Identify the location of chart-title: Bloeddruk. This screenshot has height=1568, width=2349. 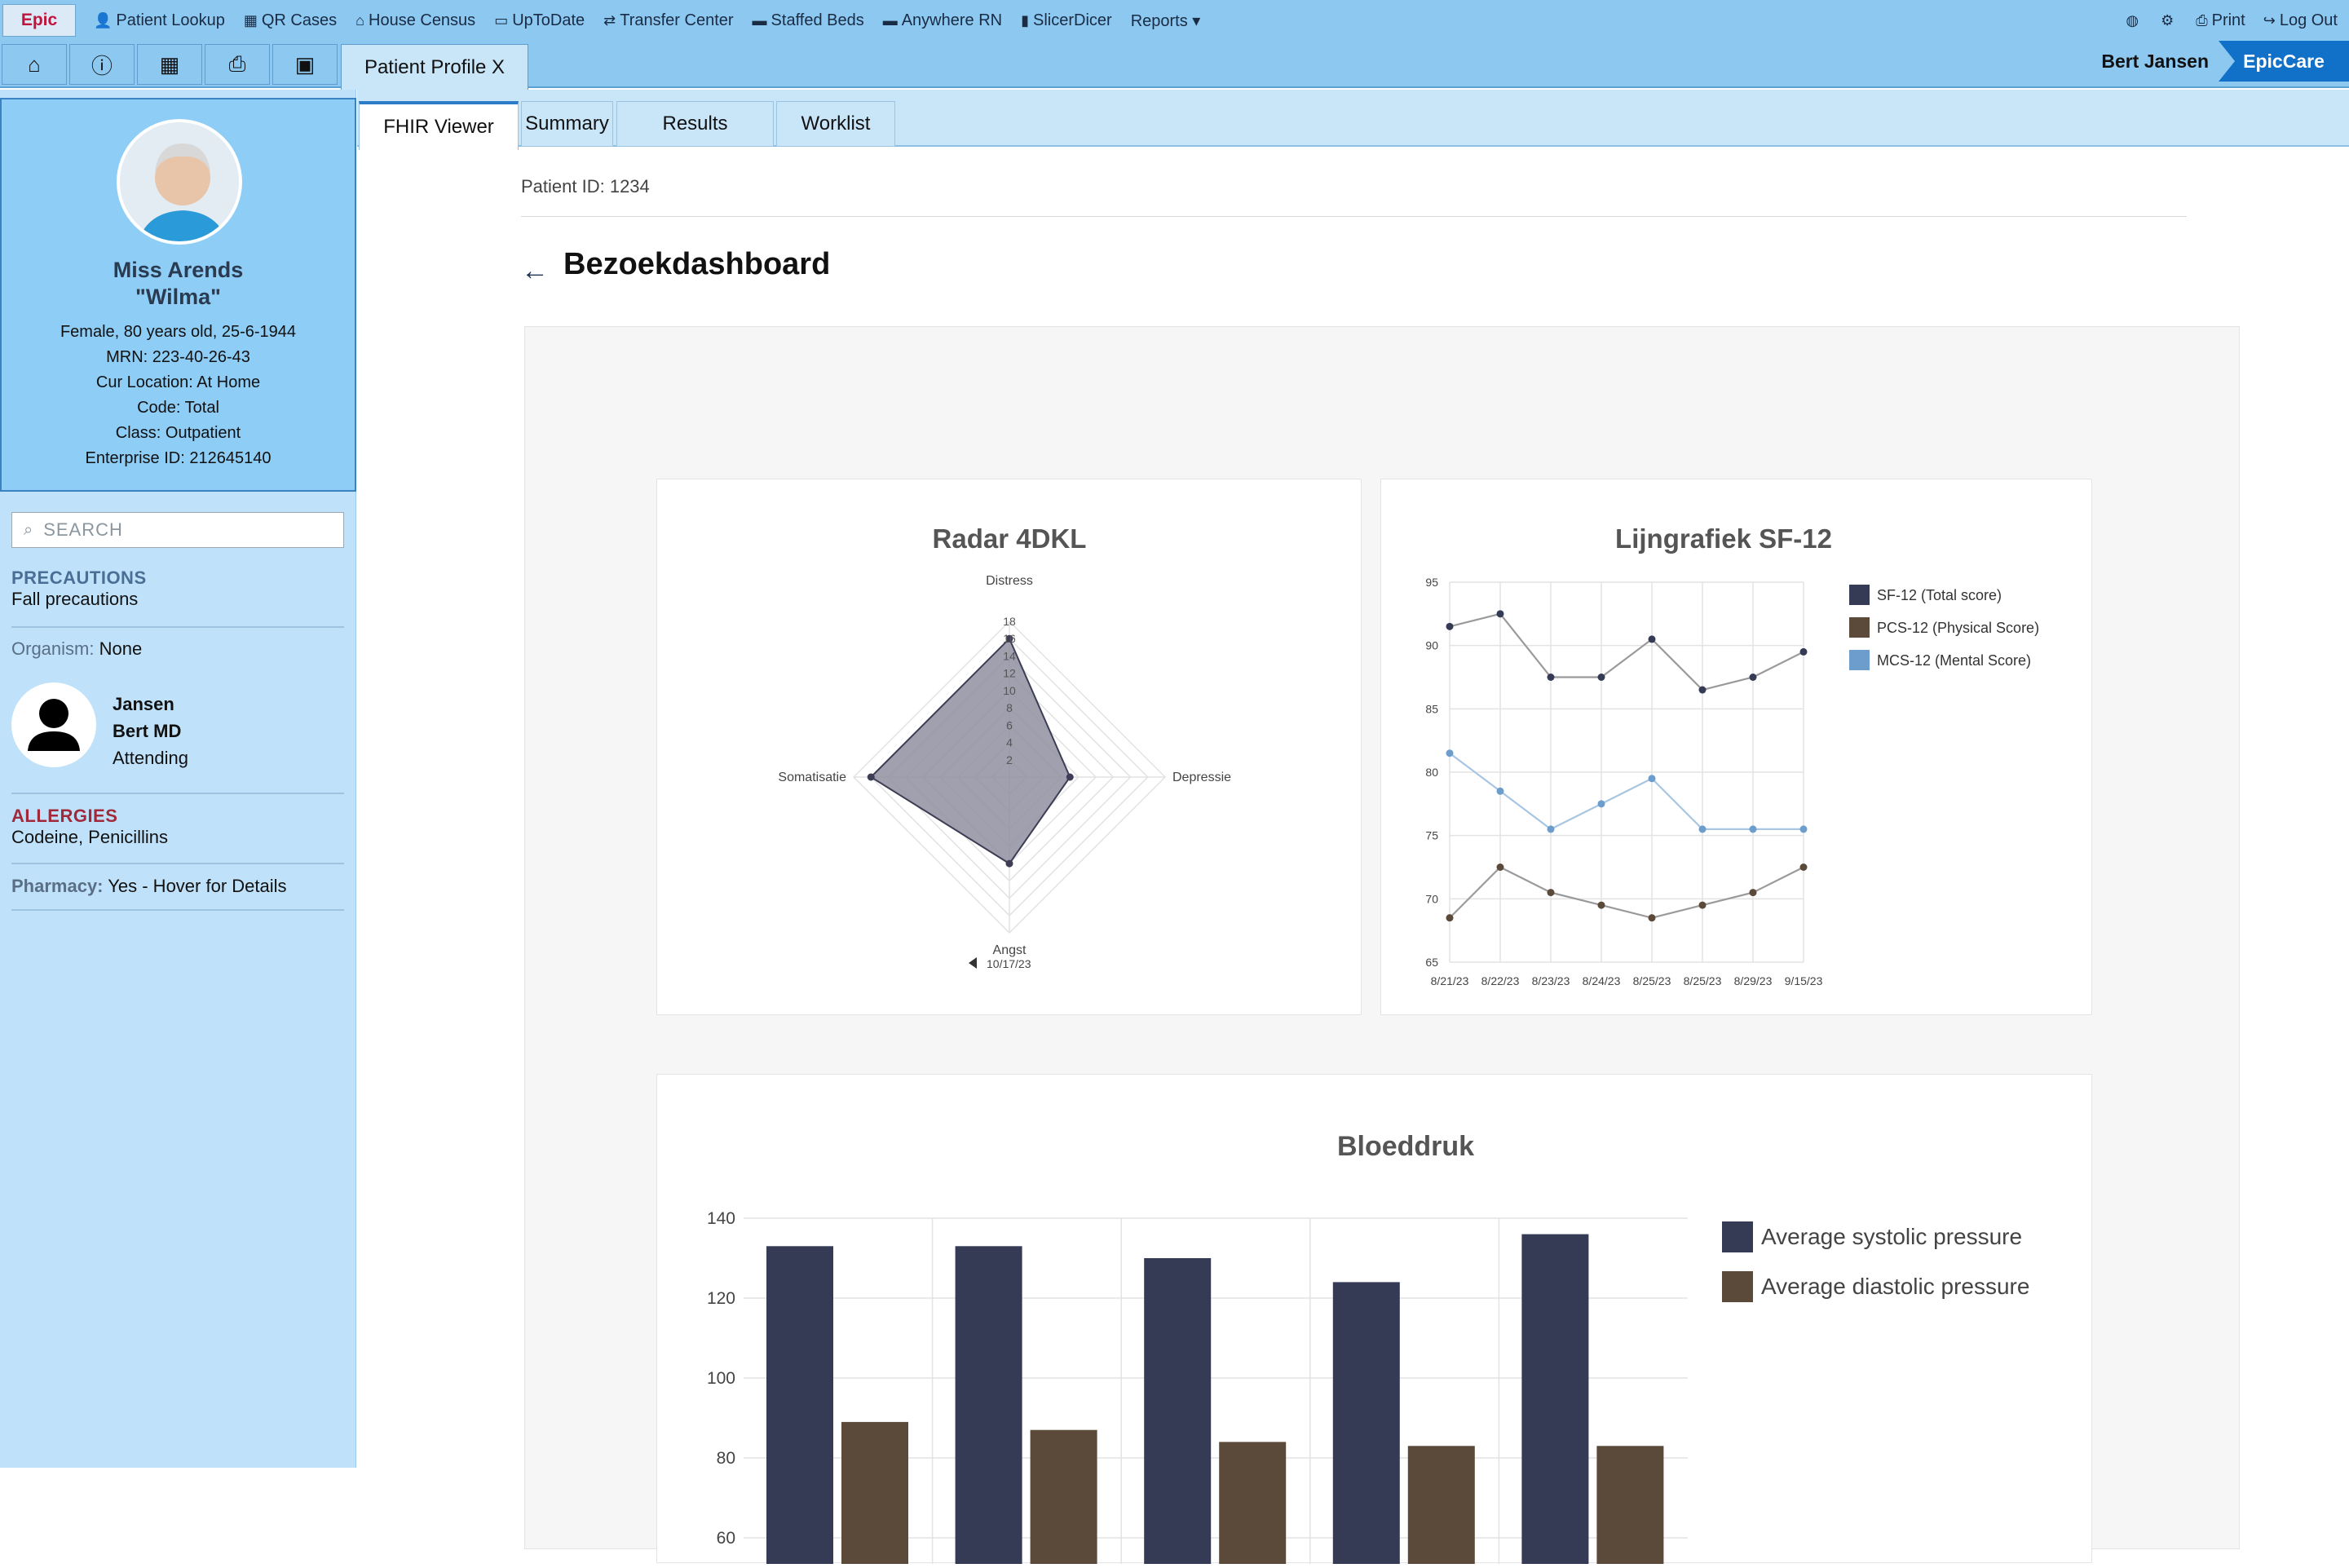
(1405, 1146).